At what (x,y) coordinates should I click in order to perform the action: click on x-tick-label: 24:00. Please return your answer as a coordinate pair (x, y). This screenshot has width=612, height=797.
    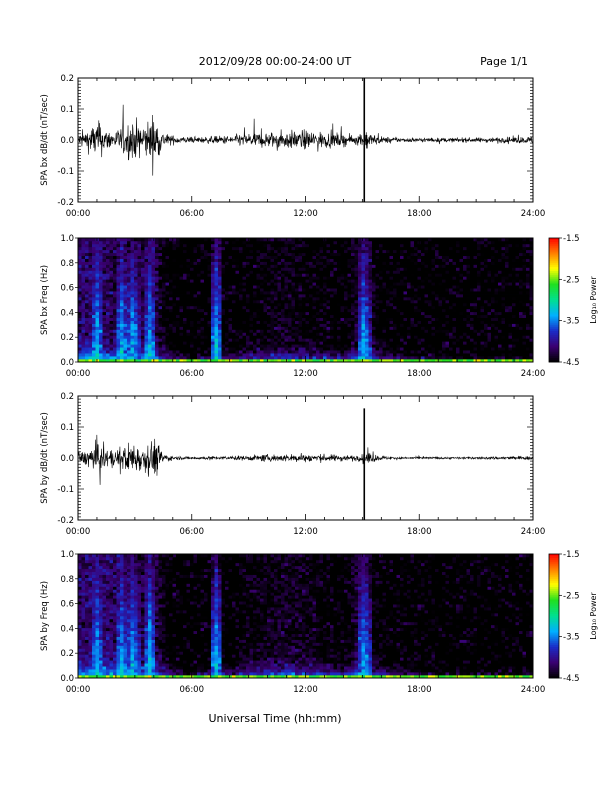
    Looking at the image, I should click on (533, 214).